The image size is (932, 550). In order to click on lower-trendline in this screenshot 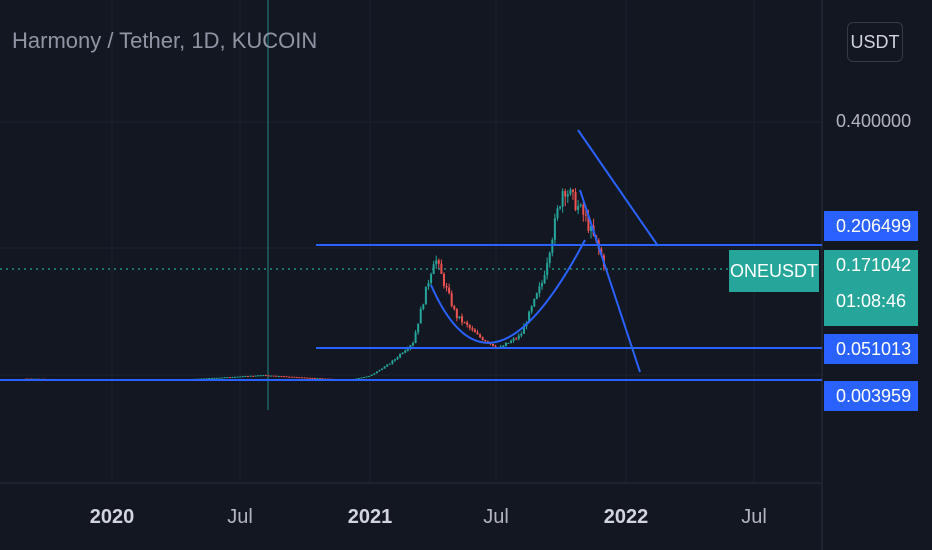, I will do `click(610, 281)`.